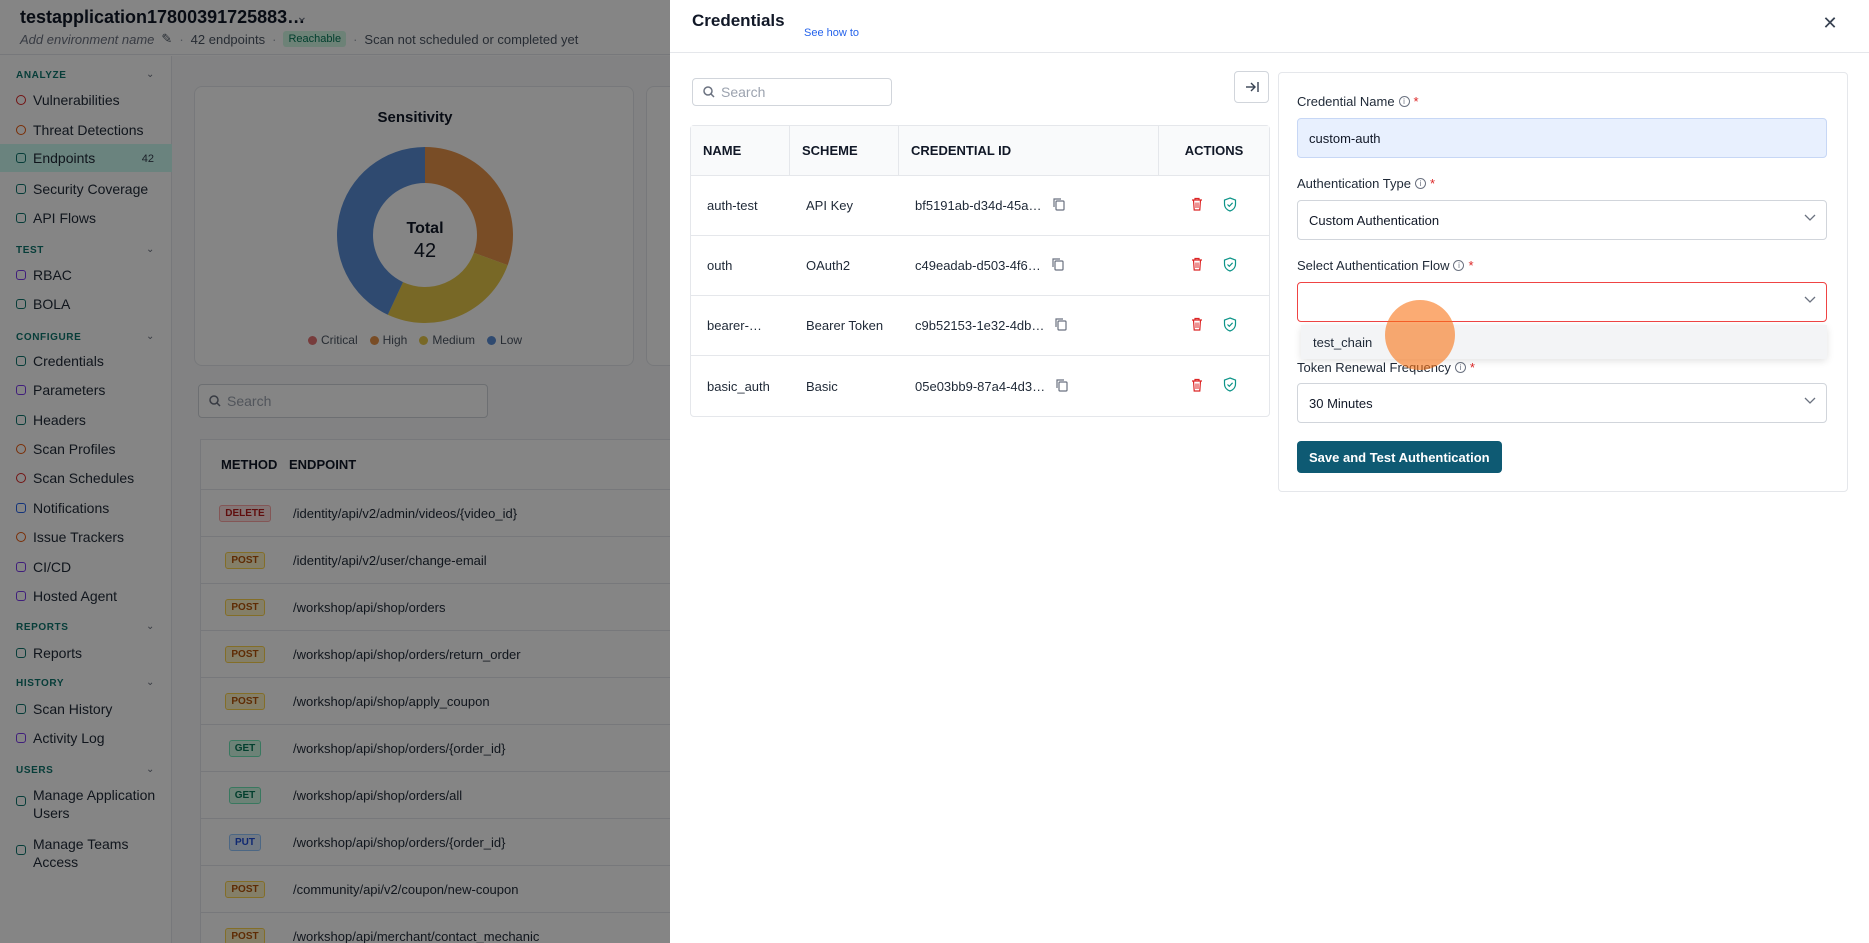  What do you see at coordinates (1029, 150) in the screenshot?
I see `column-credential-id: CREDENTIAL ID` at bounding box center [1029, 150].